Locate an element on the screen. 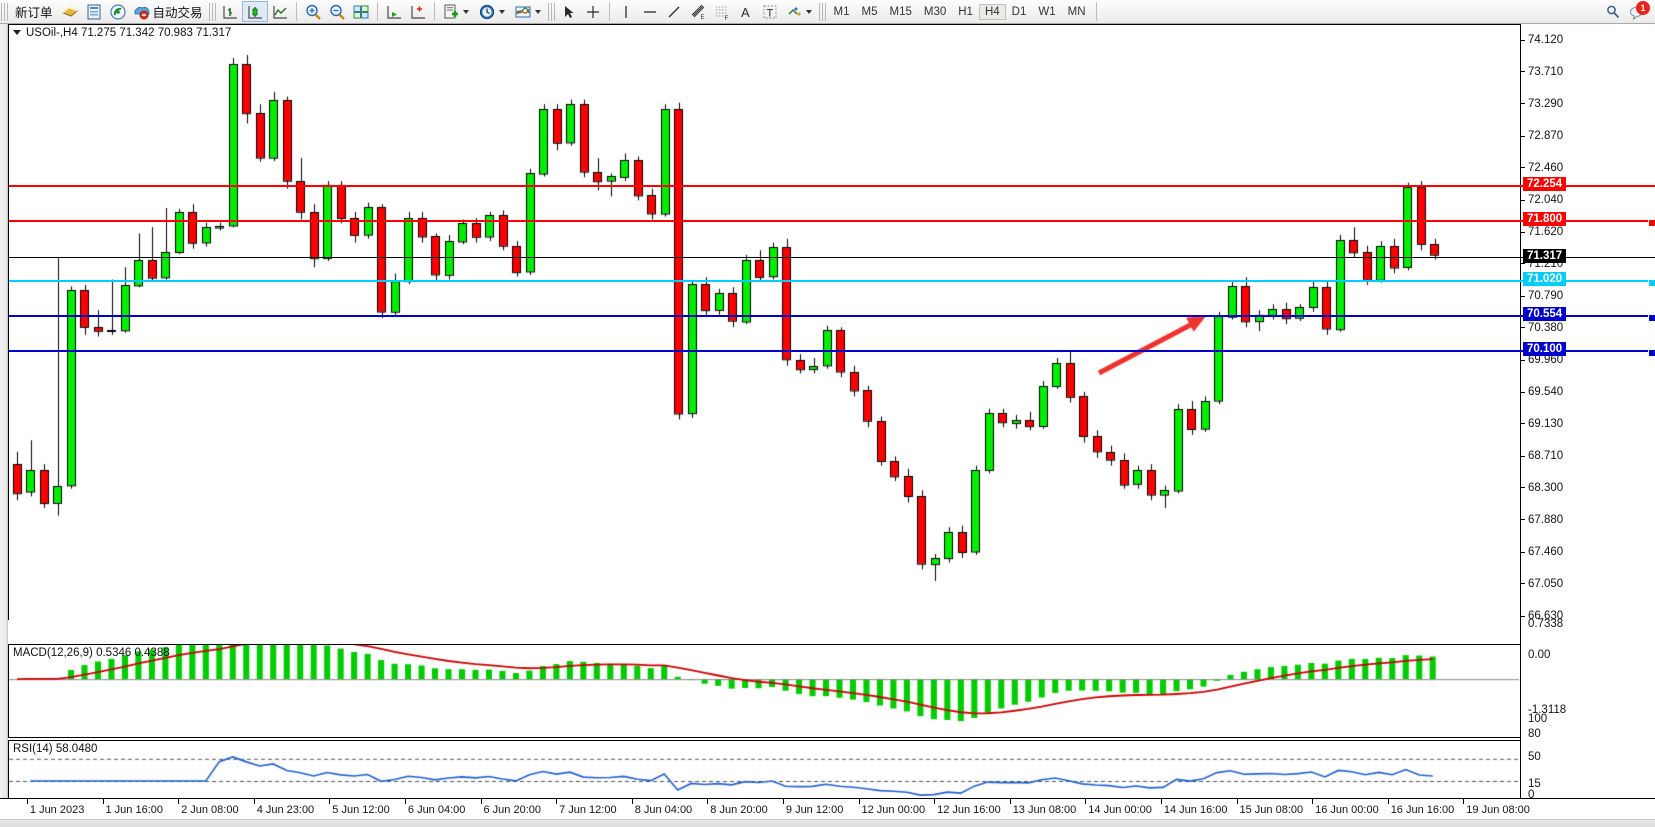 Image resolution: width=1655 pixels, height=827 pixels. timeframe-h1: H1 is located at coordinates (965, 11).